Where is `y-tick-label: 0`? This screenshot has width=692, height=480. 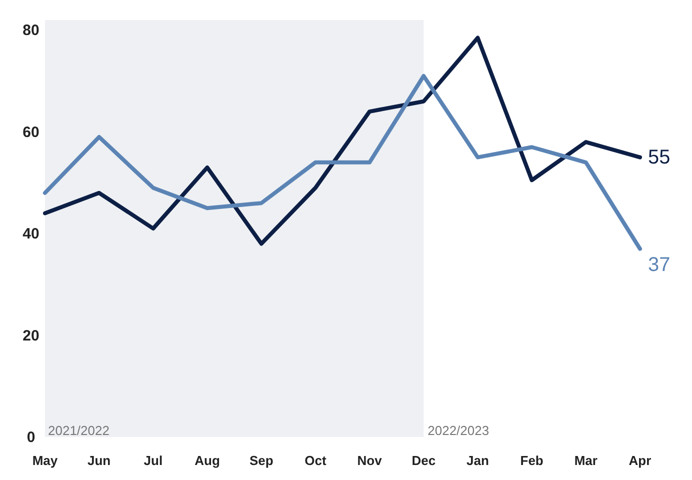
y-tick-label: 0 is located at coordinates (31, 437).